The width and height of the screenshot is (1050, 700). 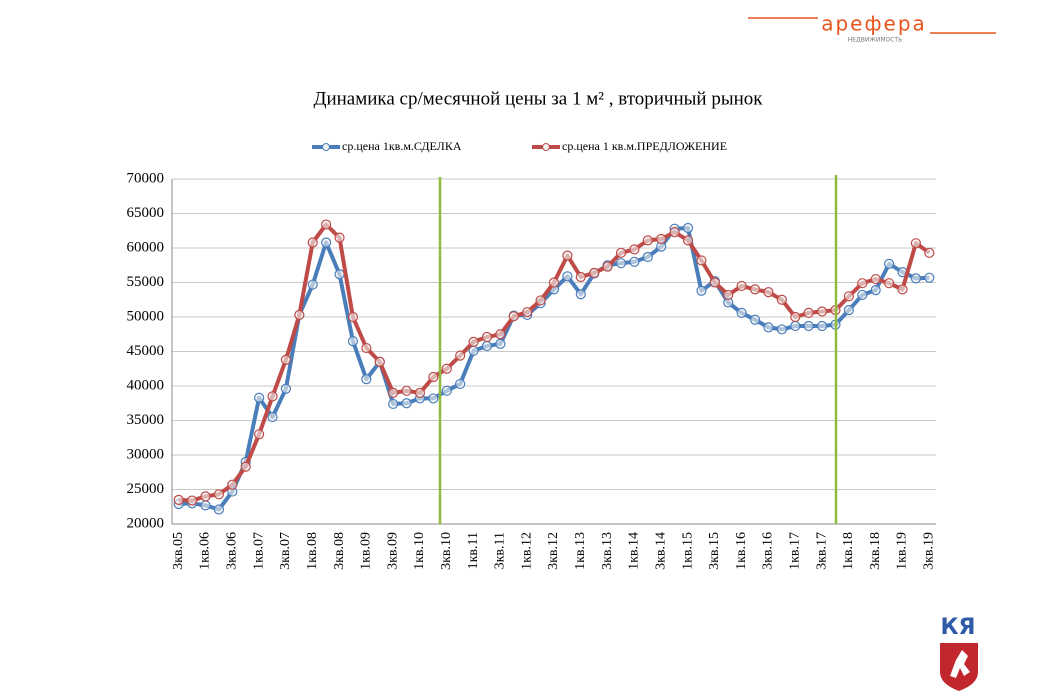 I want to click on y-tick-label: 45000, so click(x=146, y=351).